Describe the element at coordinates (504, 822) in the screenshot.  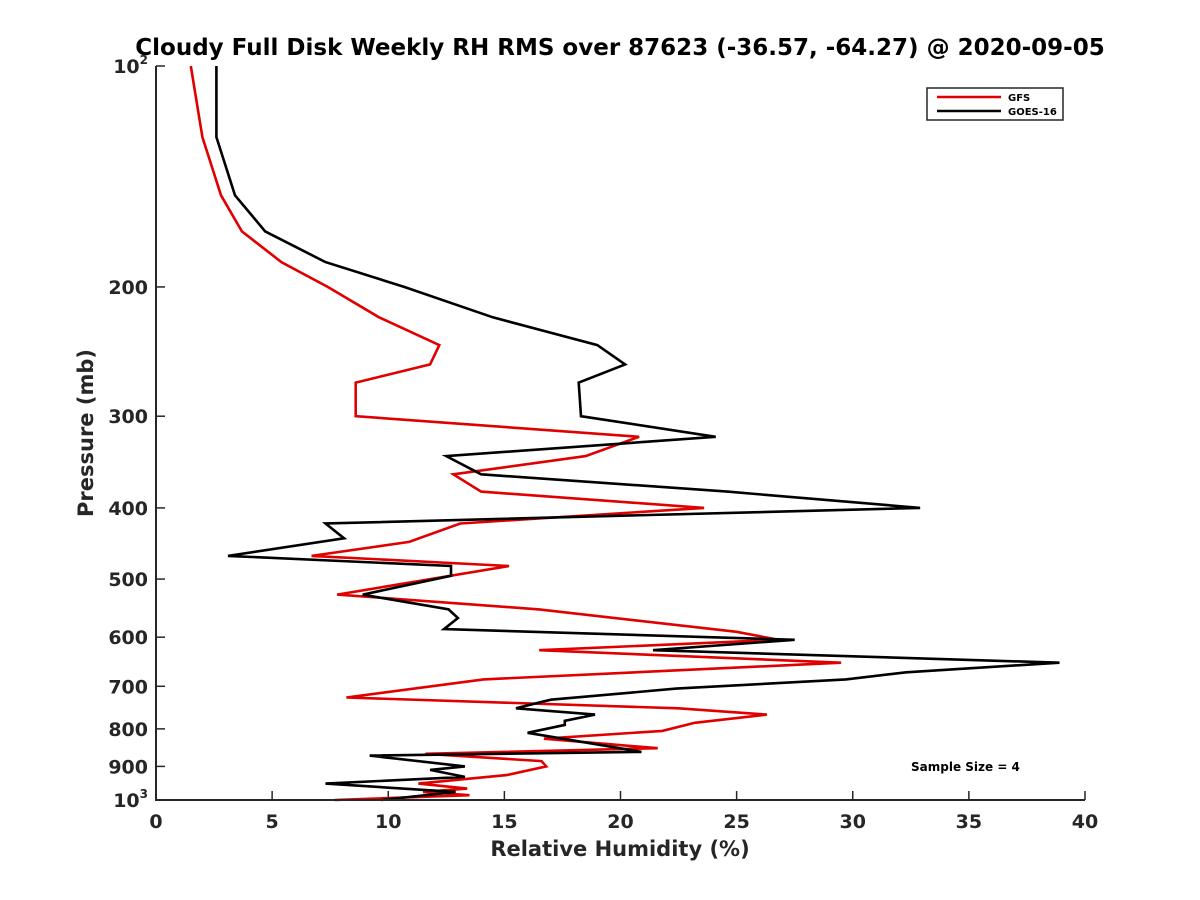
I see `x-tick-label: 15` at that location.